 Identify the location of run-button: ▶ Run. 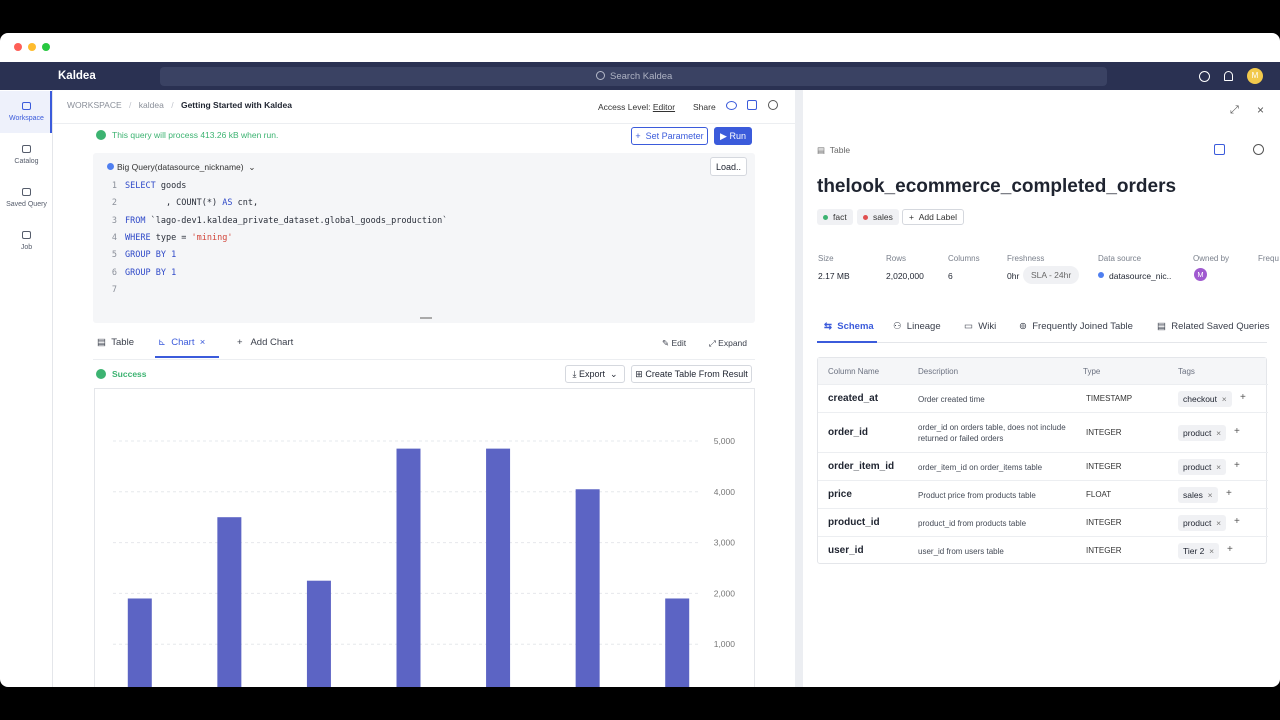
(733, 136).